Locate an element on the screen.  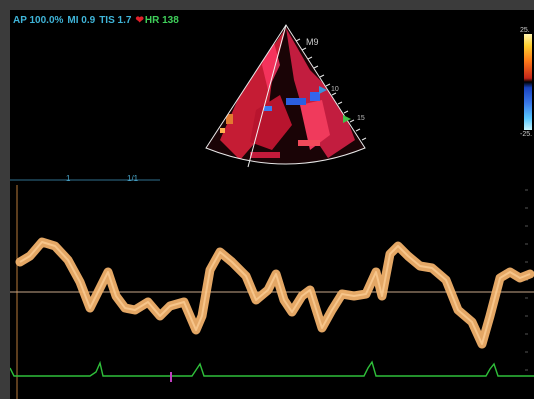
sweep-ratio: 1/1 is located at coordinates (133, 178).